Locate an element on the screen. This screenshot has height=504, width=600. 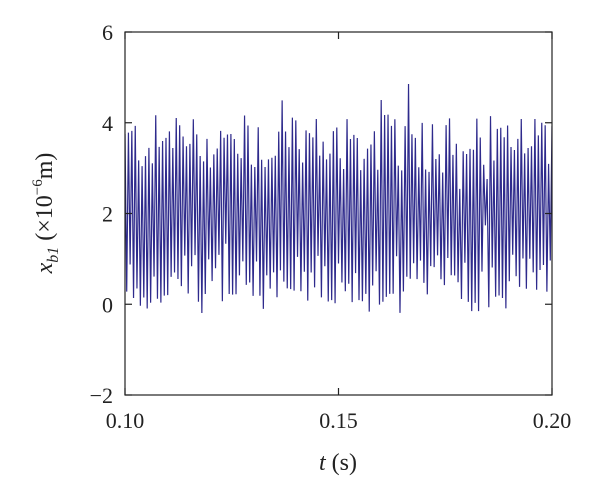
x-tick-label: 0.10 is located at coordinates (125, 420).